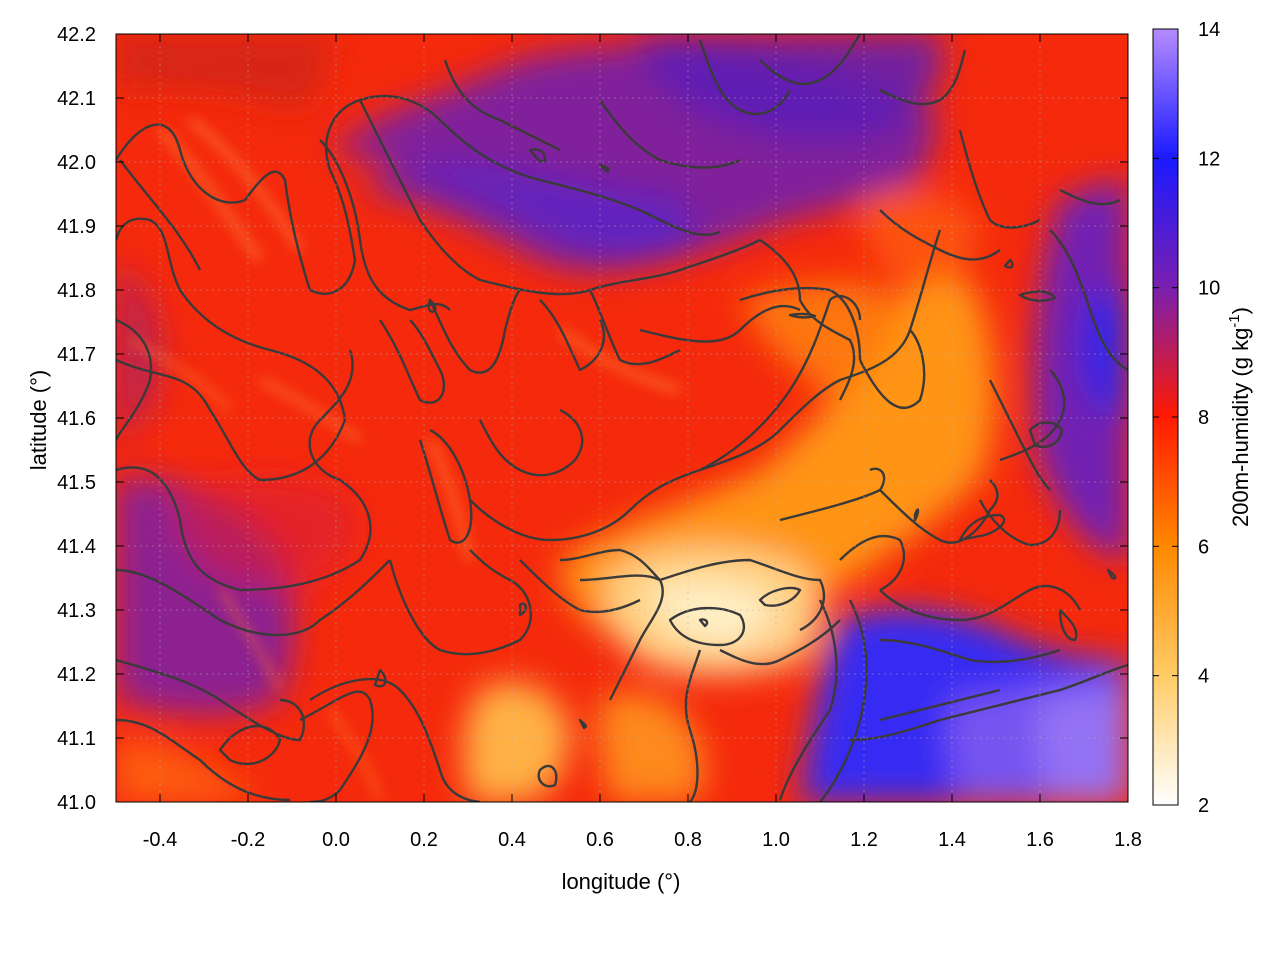 Image resolution: width=1280 pixels, height=960 pixels. I want to click on x-tick-label: 1.0, so click(776, 840).